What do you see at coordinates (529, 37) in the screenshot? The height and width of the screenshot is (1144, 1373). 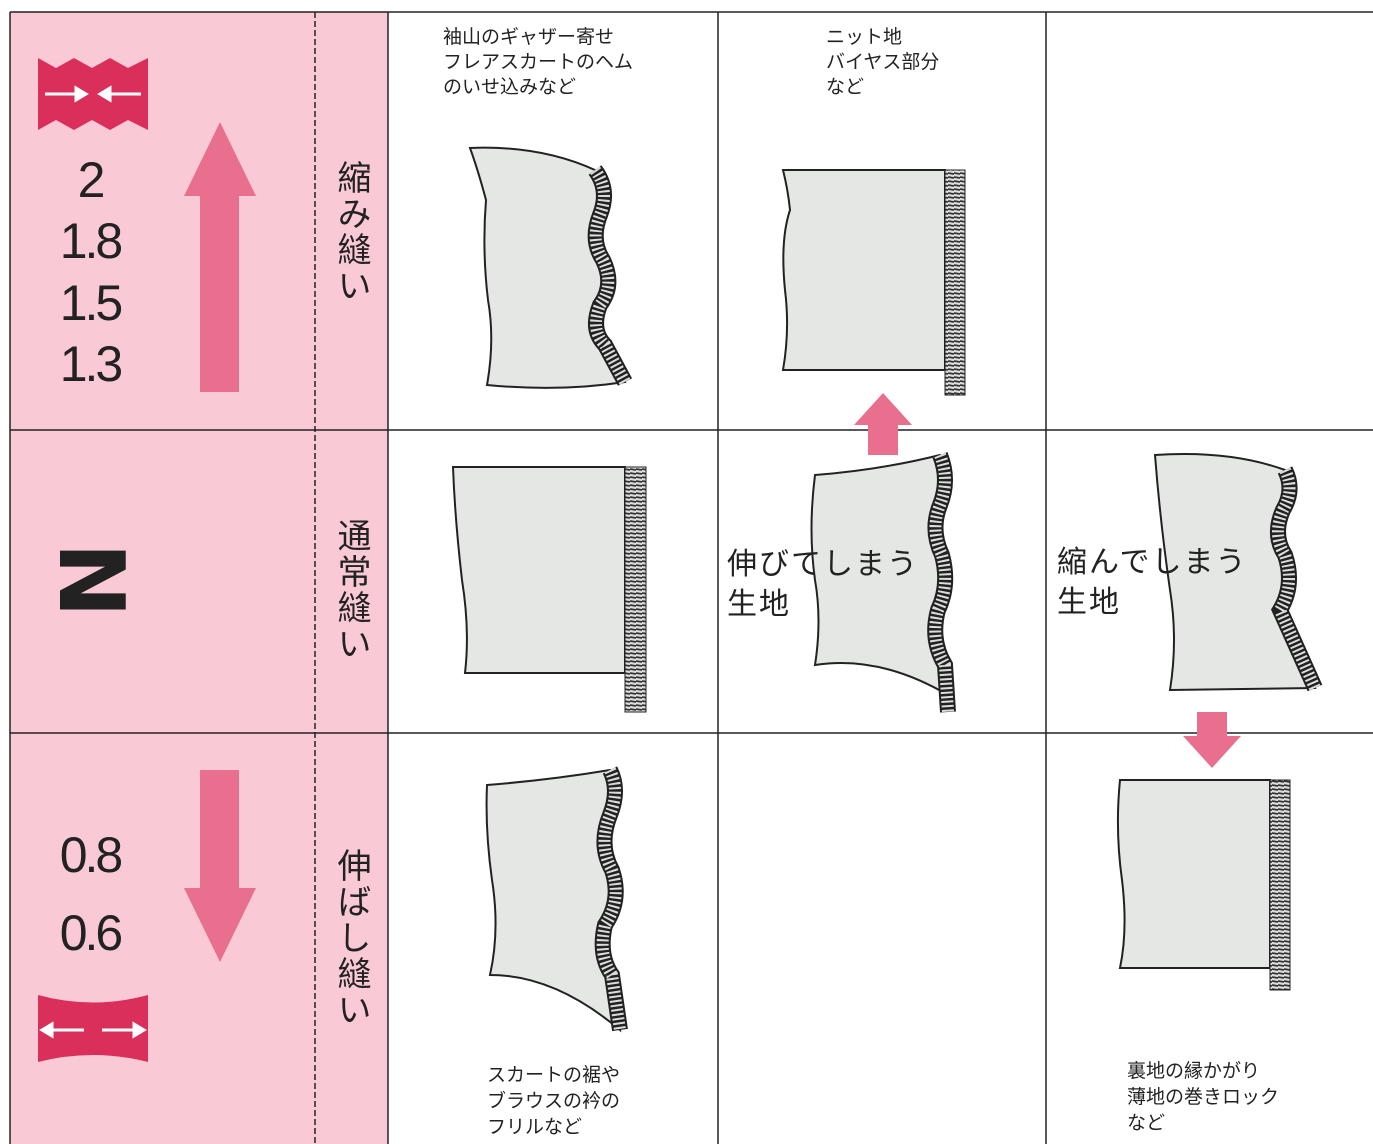 I see `caption: 袖山のギャザー寄せ` at bounding box center [529, 37].